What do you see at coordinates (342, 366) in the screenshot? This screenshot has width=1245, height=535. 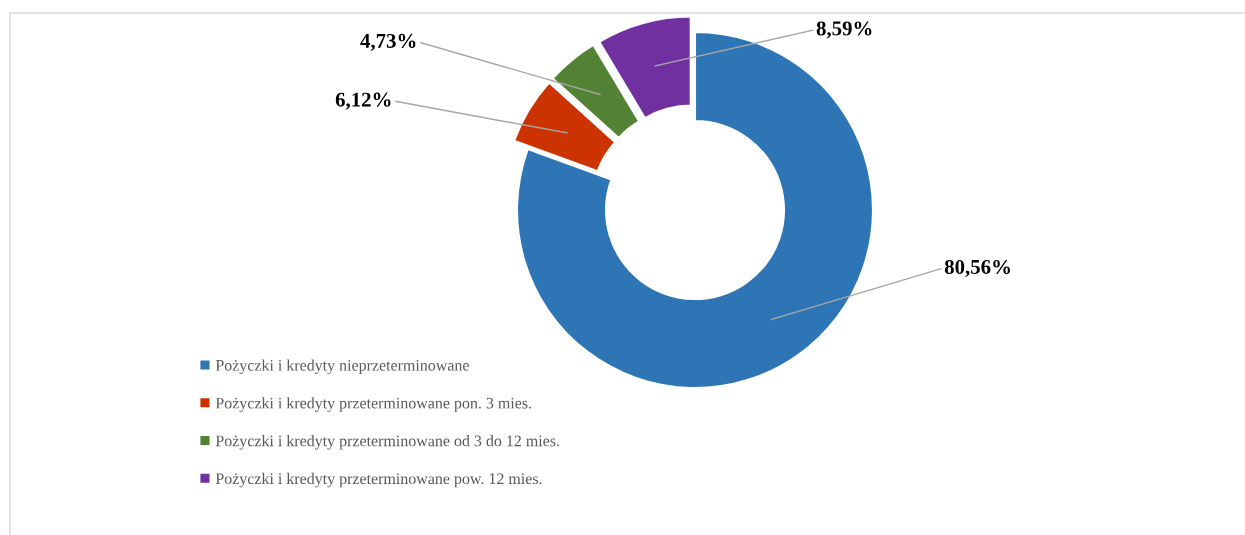 I see `legend-label: Pożyczki i kredyty nieprzeterminowane` at bounding box center [342, 366].